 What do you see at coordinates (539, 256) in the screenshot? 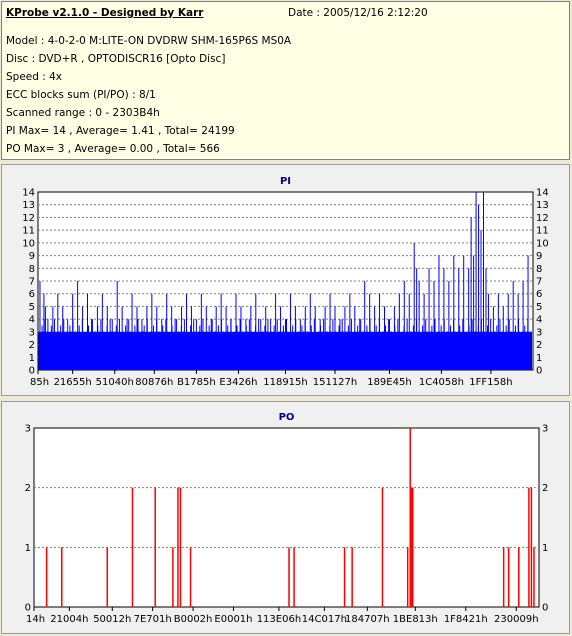
I see `y-tick-label-right: 9` at bounding box center [539, 256].